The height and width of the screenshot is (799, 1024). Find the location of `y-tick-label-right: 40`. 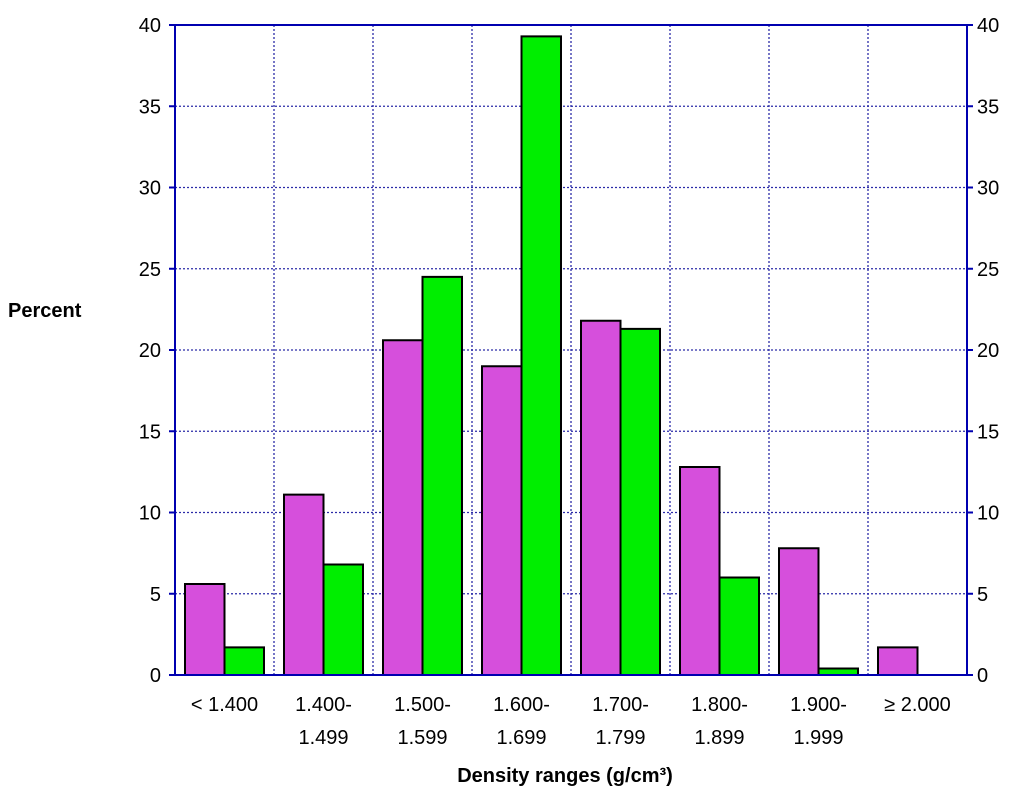

y-tick-label-right: 40 is located at coordinates (988, 26).